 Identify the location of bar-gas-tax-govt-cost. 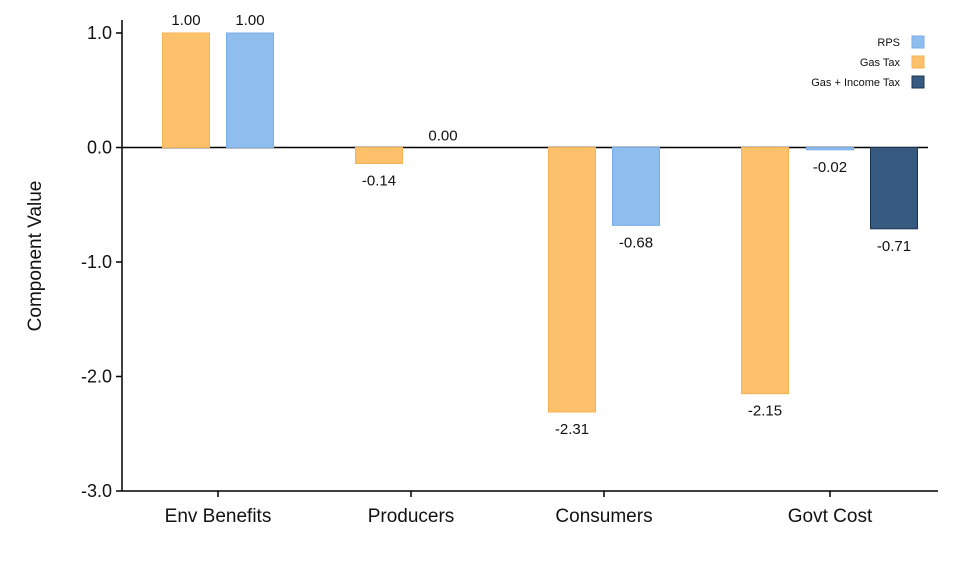
(765, 271).